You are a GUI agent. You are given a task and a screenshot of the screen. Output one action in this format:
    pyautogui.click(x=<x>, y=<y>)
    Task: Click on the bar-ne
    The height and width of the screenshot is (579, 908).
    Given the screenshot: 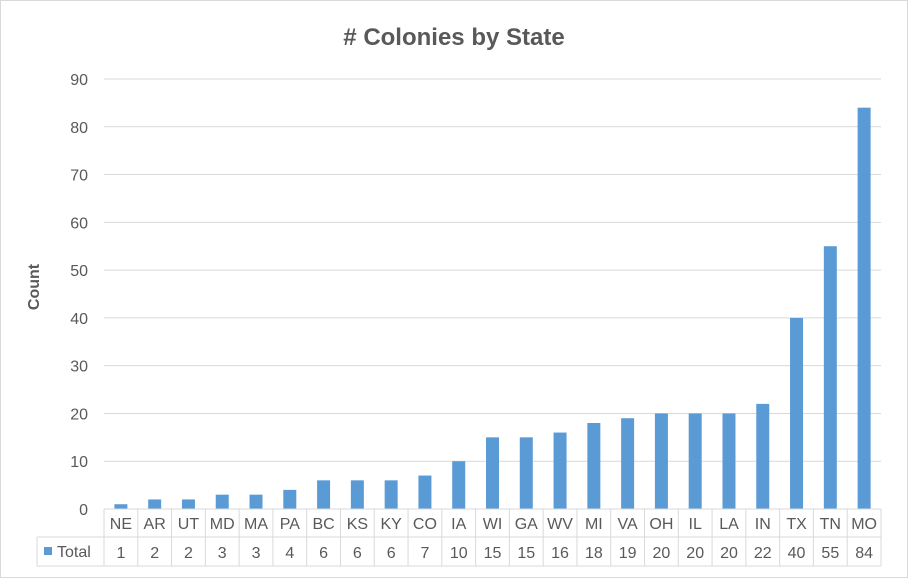 What is the action you would take?
    pyautogui.click(x=121, y=506)
    